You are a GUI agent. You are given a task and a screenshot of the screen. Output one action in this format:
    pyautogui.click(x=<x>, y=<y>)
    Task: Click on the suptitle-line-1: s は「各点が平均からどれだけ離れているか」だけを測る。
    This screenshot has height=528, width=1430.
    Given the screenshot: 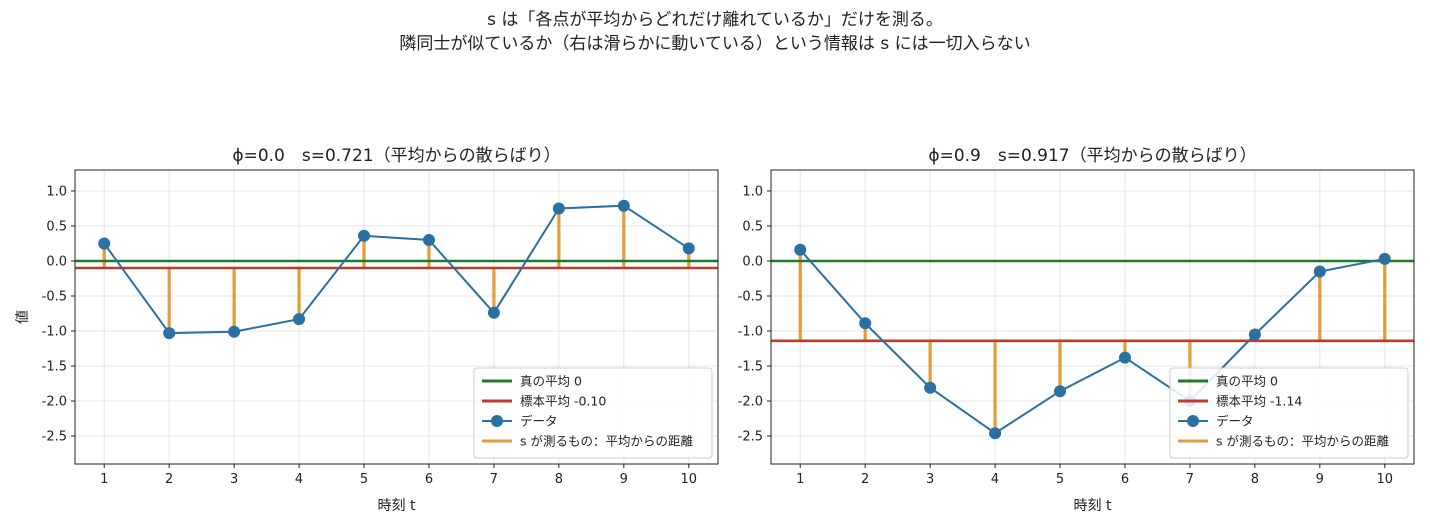 What is the action you would take?
    pyautogui.click(x=715, y=20)
    